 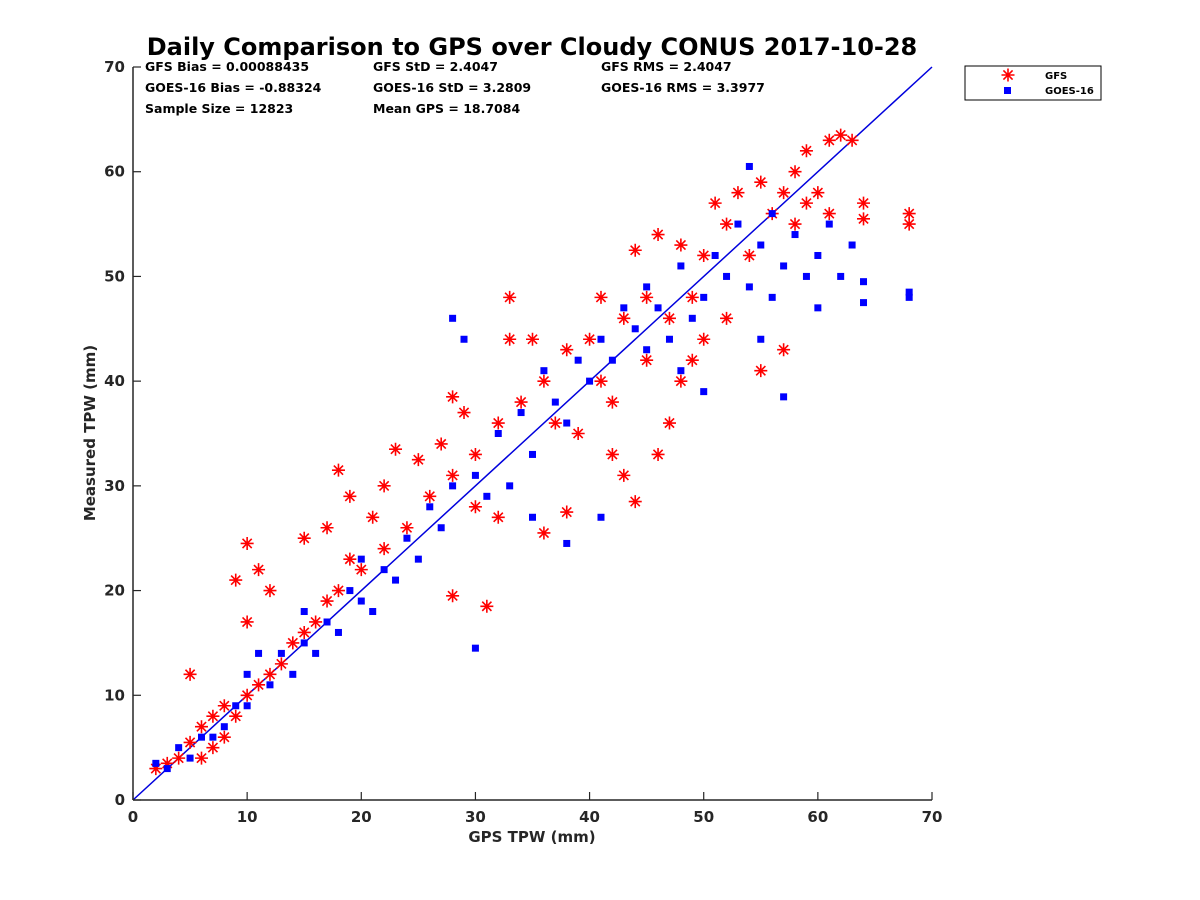 I want to click on x-tick-label: 20, so click(x=361, y=817).